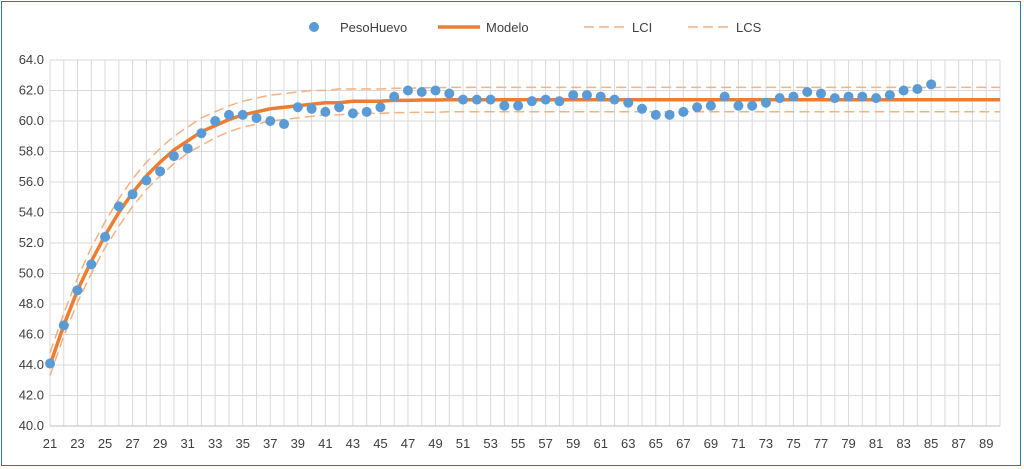  What do you see at coordinates (711, 443) in the screenshot?
I see `x-tick-label: 69` at bounding box center [711, 443].